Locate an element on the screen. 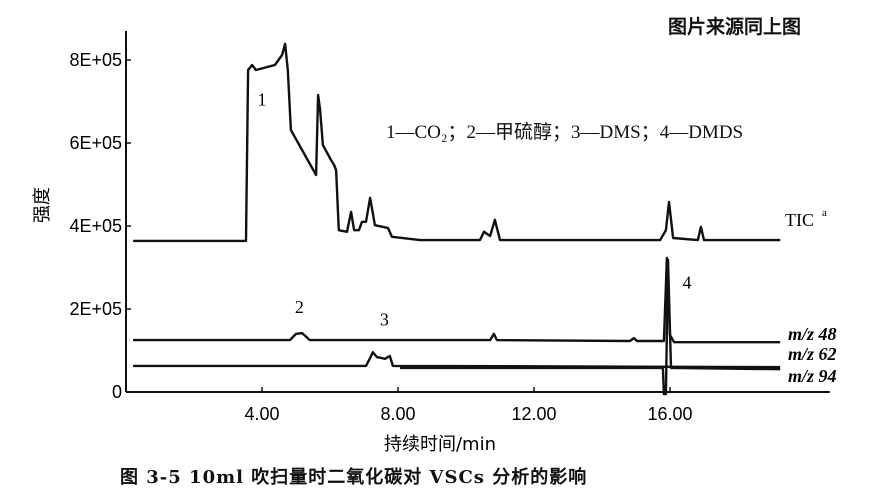  x-tick-label: 8.00 is located at coordinates (397, 414).